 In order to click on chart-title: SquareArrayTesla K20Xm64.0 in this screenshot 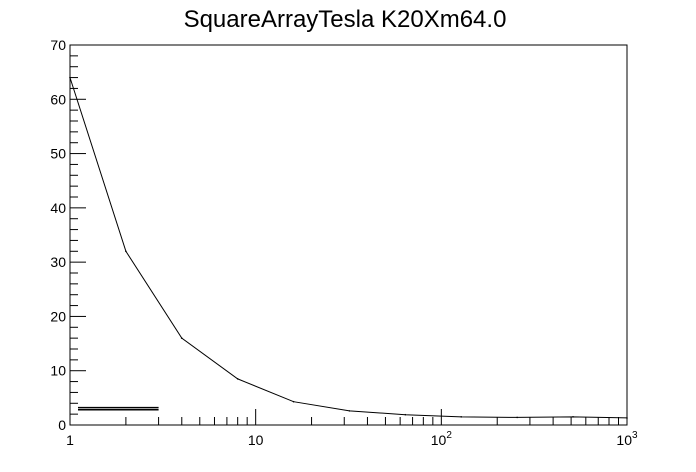, I will do `click(345, 19)`.